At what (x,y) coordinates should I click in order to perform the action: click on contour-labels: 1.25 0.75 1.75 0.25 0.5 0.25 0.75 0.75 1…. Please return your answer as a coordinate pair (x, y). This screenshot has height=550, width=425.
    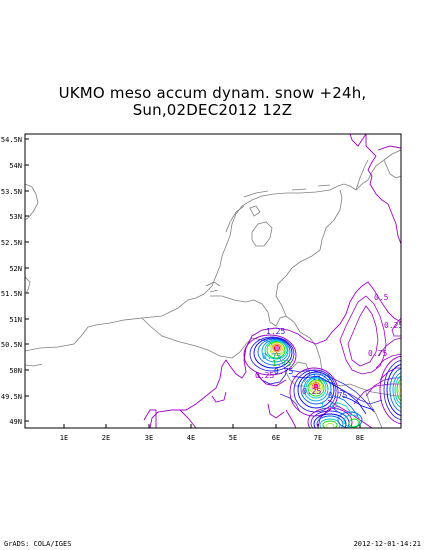
    Looking at the image, I should click on (329, 352).